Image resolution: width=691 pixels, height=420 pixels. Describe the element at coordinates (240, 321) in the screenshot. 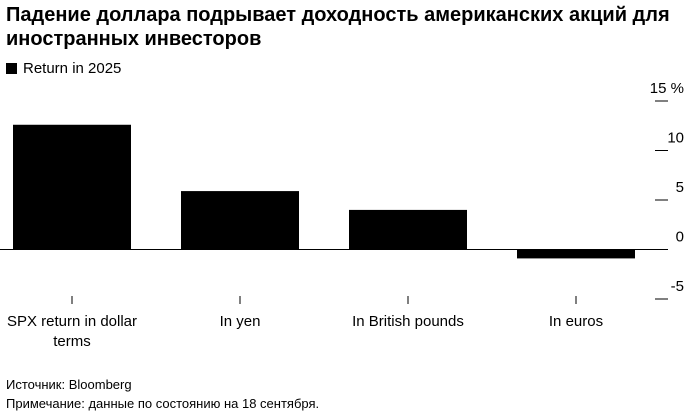

I see `x-tick-label: In yen` at that location.